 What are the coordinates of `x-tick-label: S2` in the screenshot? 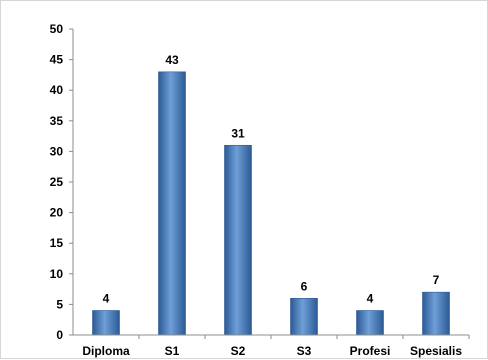 It's located at (238, 351).